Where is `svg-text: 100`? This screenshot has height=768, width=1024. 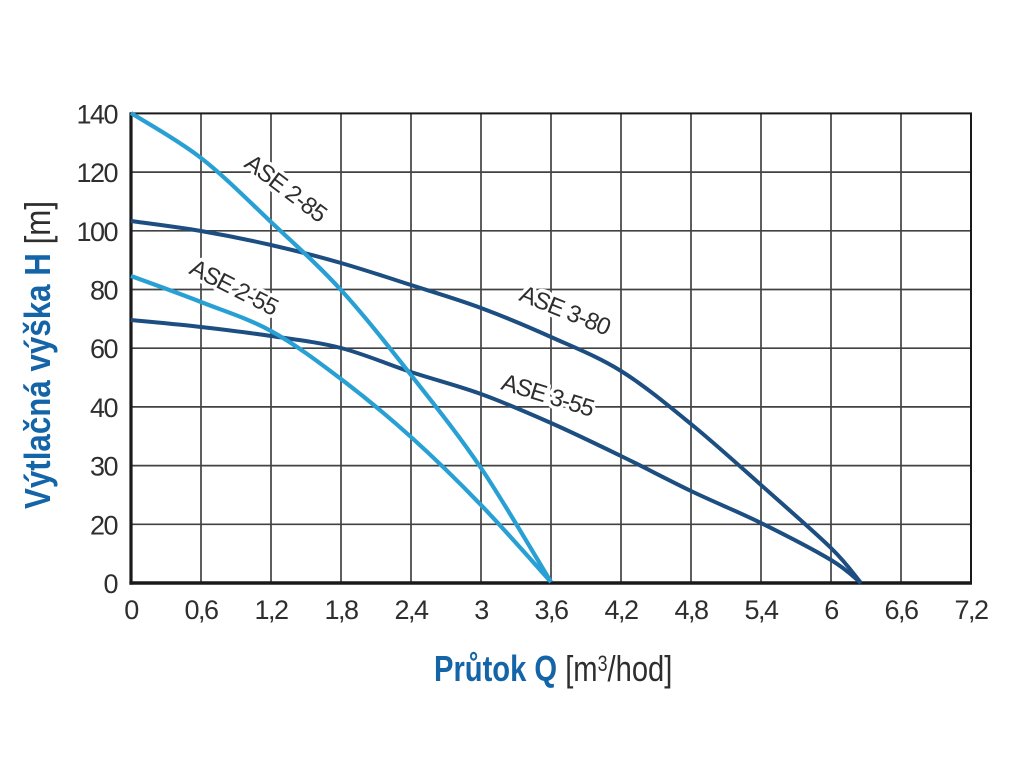
svg-text: 100 is located at coordinates (96, 232).